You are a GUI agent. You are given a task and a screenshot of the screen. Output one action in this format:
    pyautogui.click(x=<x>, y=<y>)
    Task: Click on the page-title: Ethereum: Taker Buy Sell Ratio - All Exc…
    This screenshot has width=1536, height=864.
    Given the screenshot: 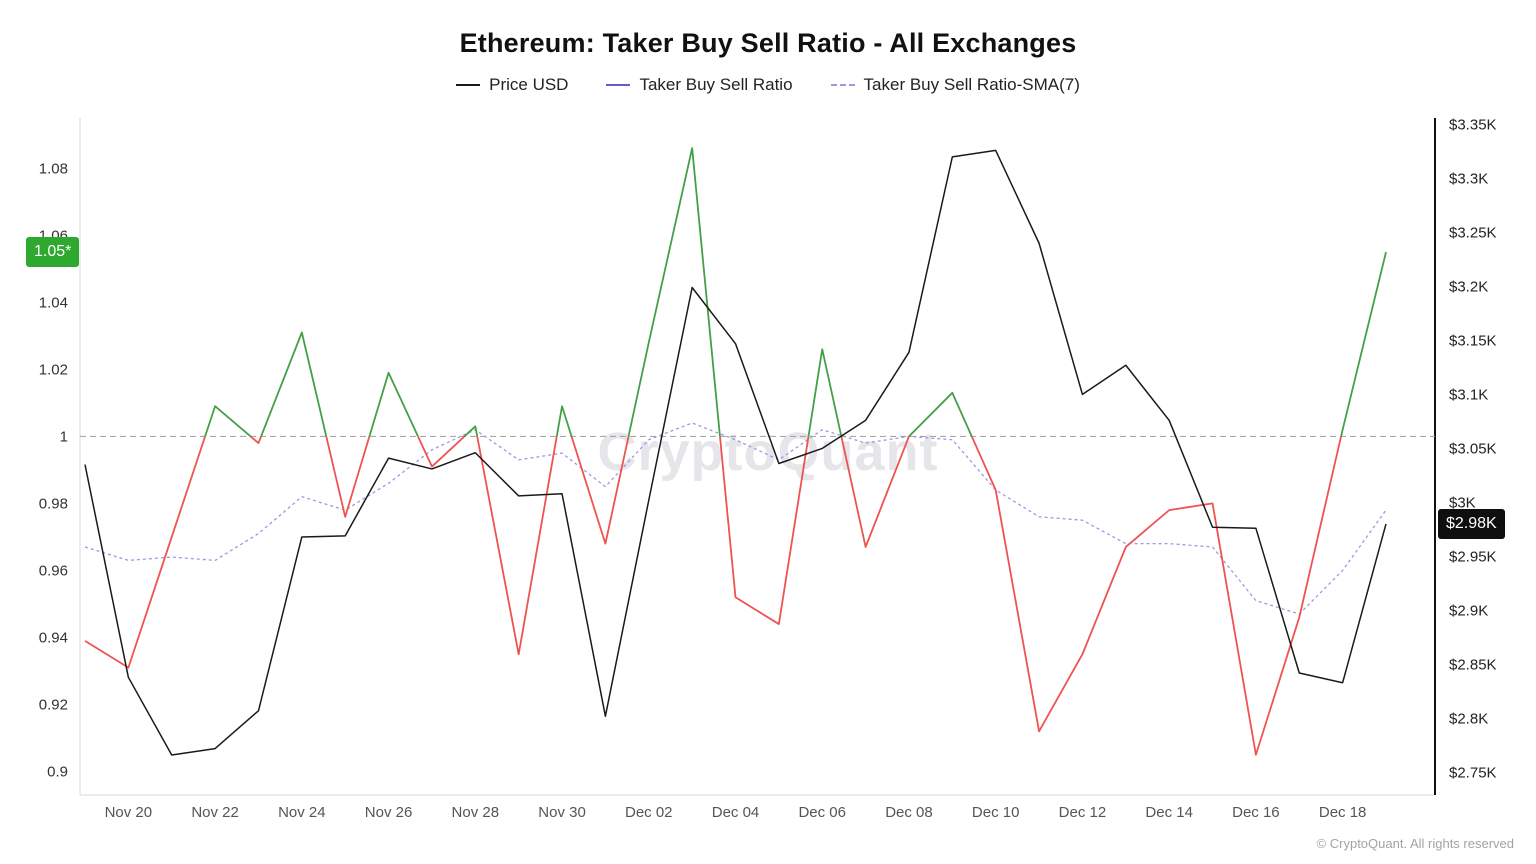 What is the action you would take?
    pyautogui.click(x=768, y=43)
    